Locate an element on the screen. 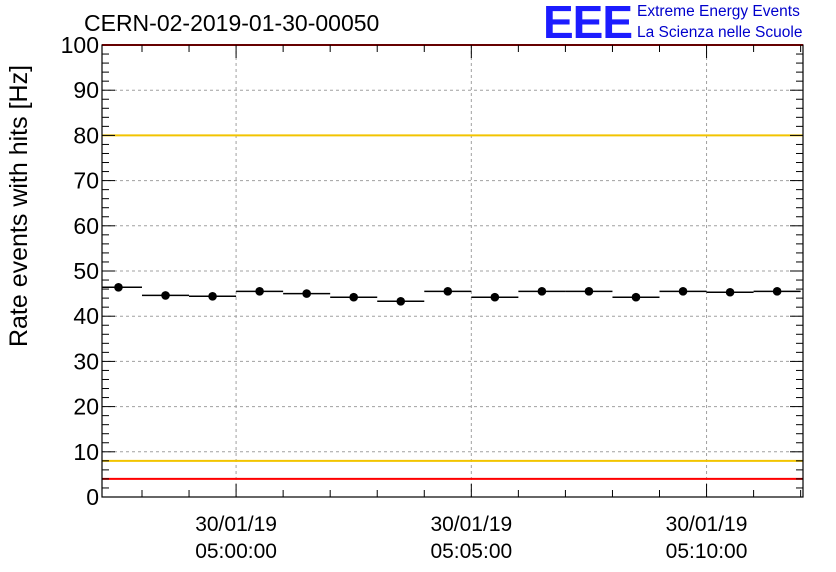 The image size is (836, 572). y-tick-label: 40 is located at coordinates (86, 316).